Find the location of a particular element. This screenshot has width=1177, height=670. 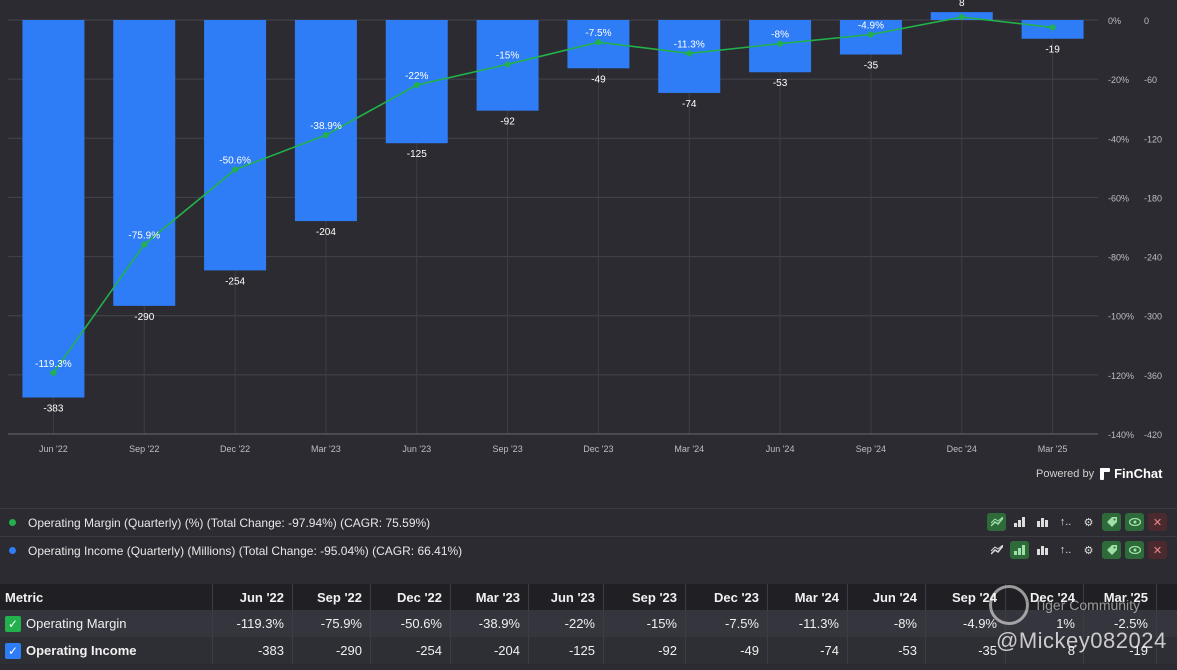

table-cell: -383 is located at coordinates (253, 650).